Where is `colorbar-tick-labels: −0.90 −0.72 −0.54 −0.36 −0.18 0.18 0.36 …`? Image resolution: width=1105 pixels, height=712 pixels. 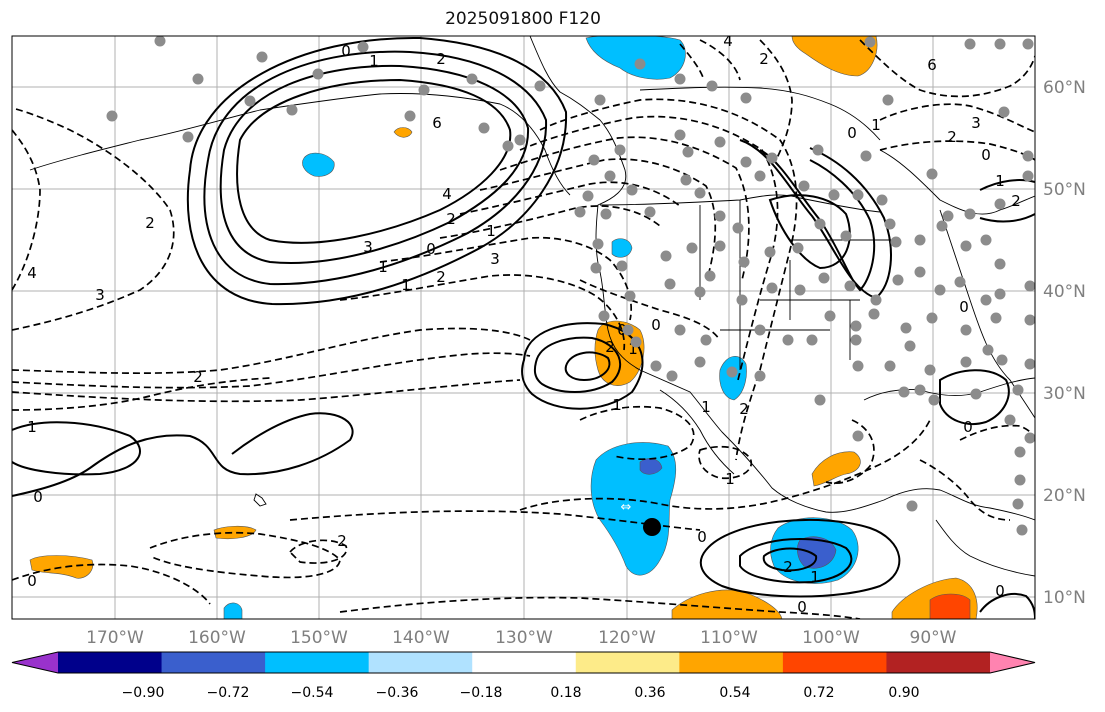 colorbar-tick-labels: −0.90 −0.72 −0.54 −0.36 −0.18 0.18 0.36 … is located at coordinates (521, 693).